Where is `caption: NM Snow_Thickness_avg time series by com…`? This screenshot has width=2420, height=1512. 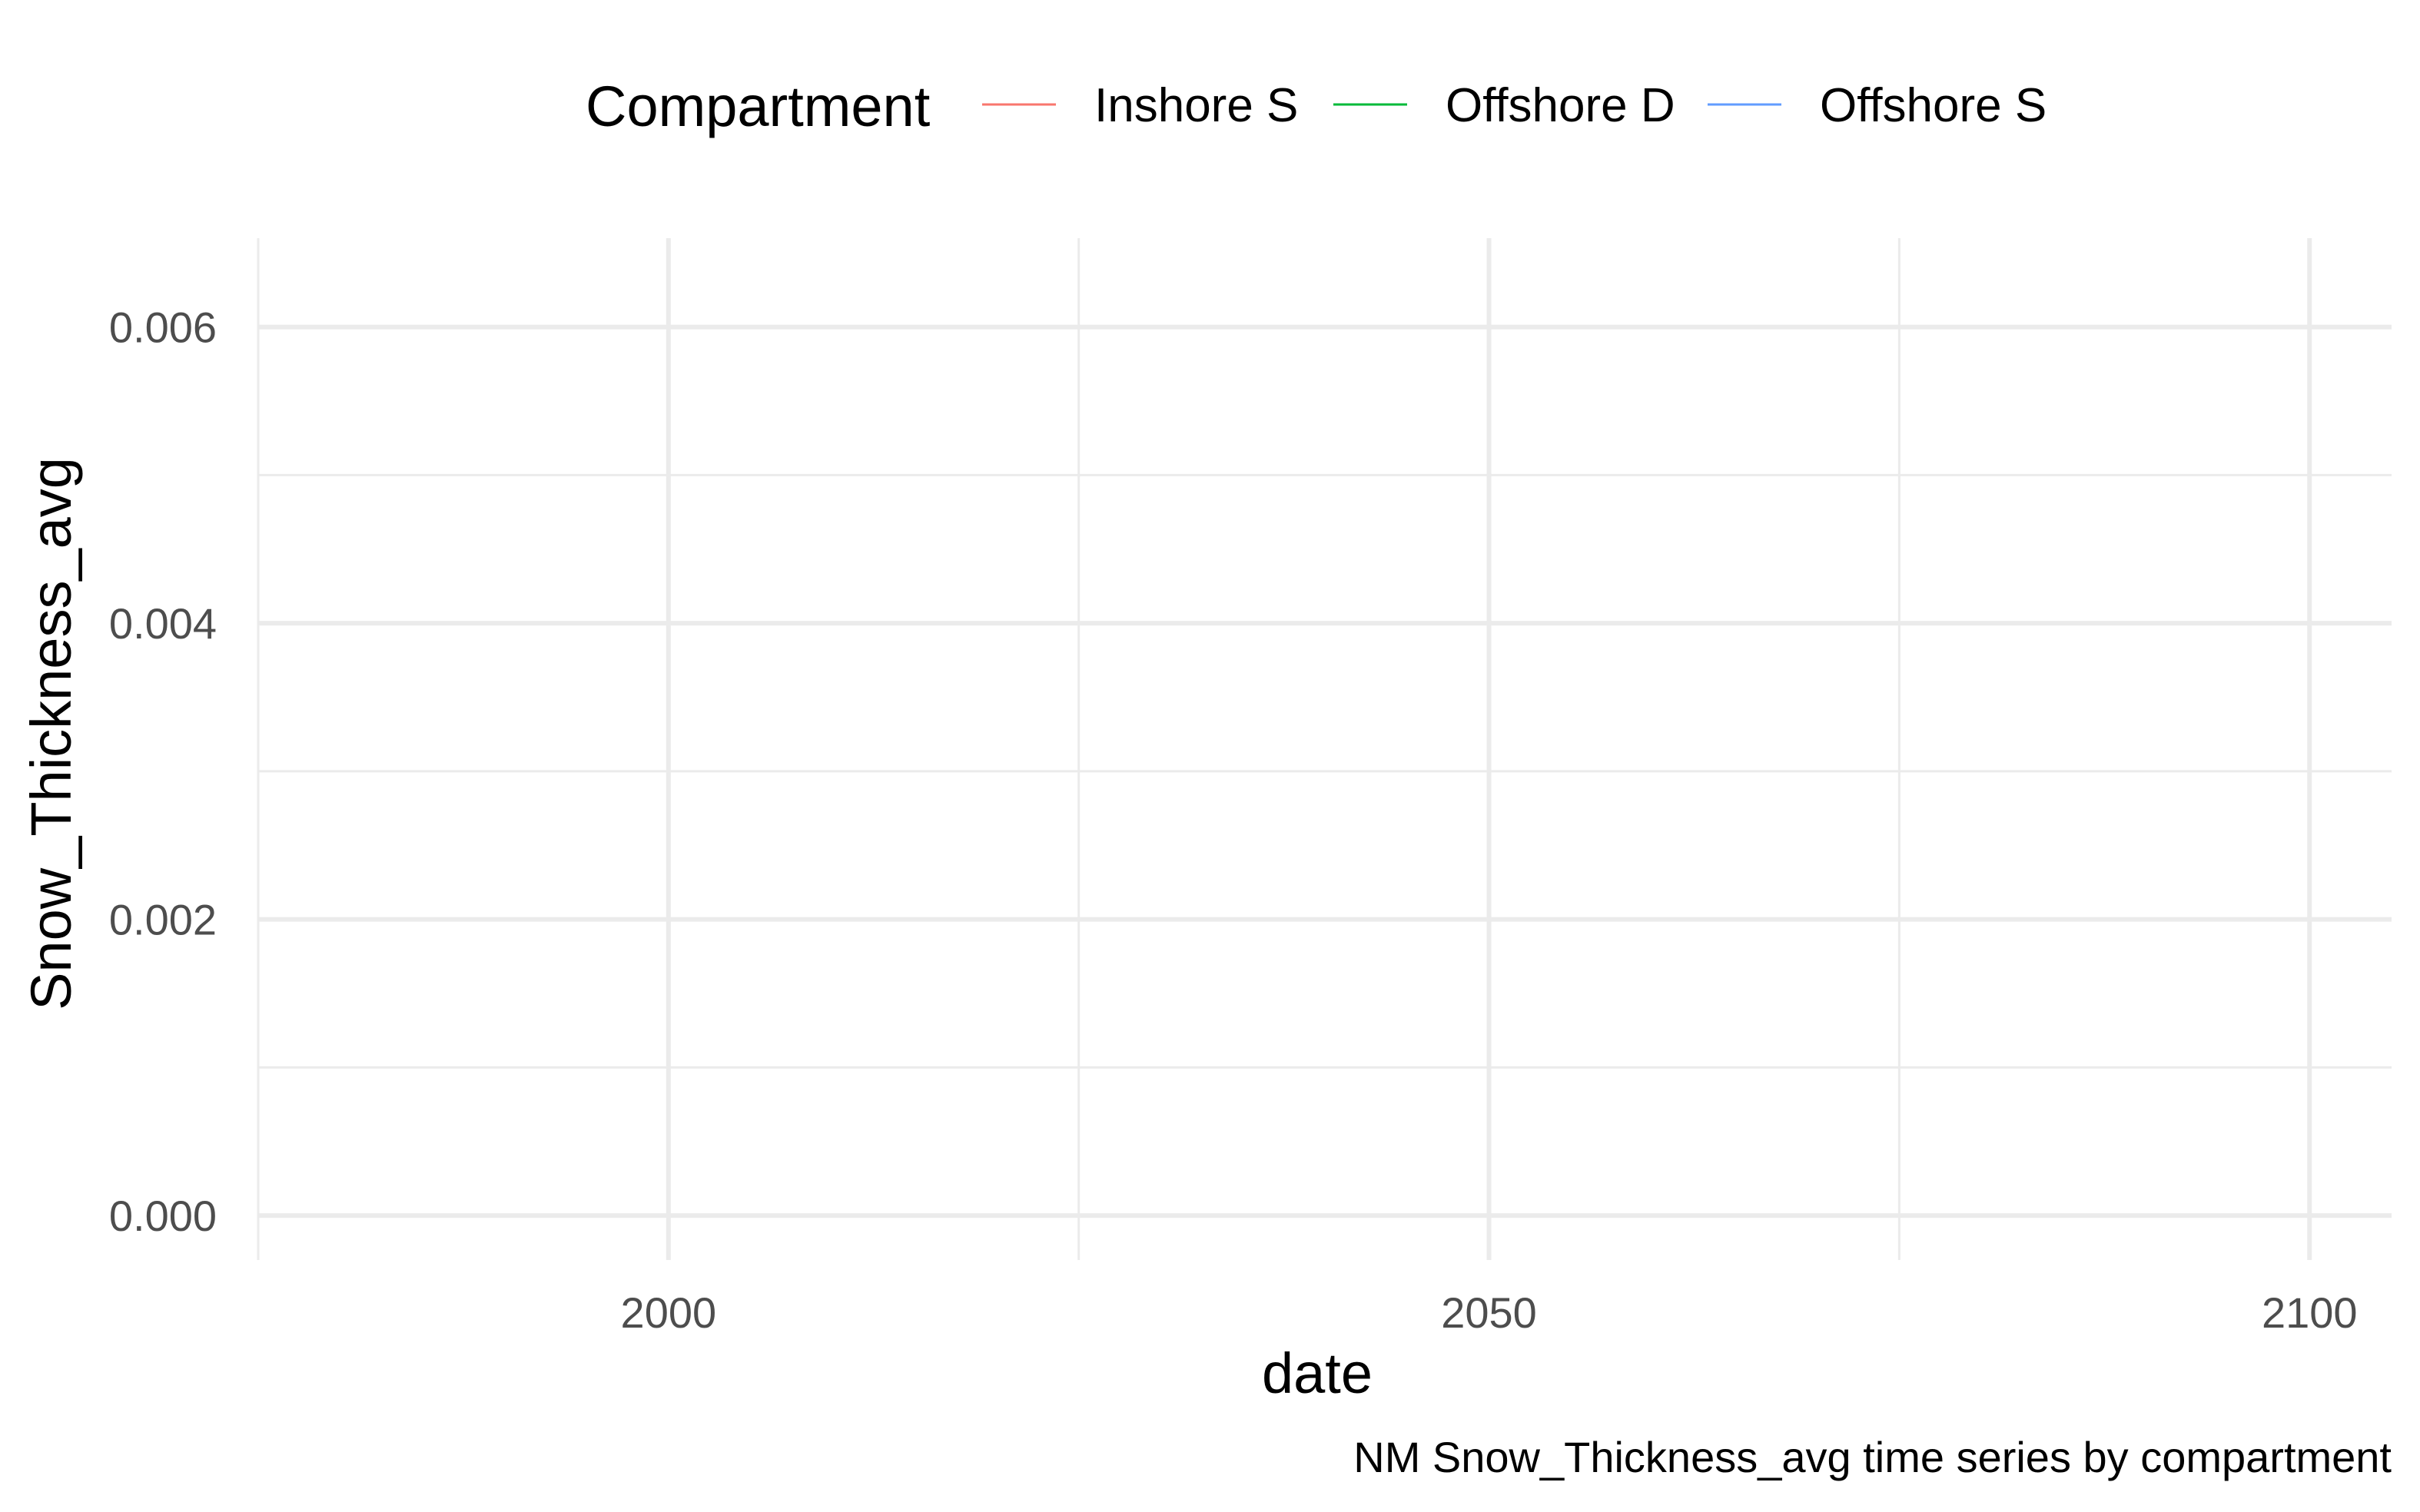 caption: NM Snow_Thickness_avg time series by com… is located at coordinates (1872, 1457).